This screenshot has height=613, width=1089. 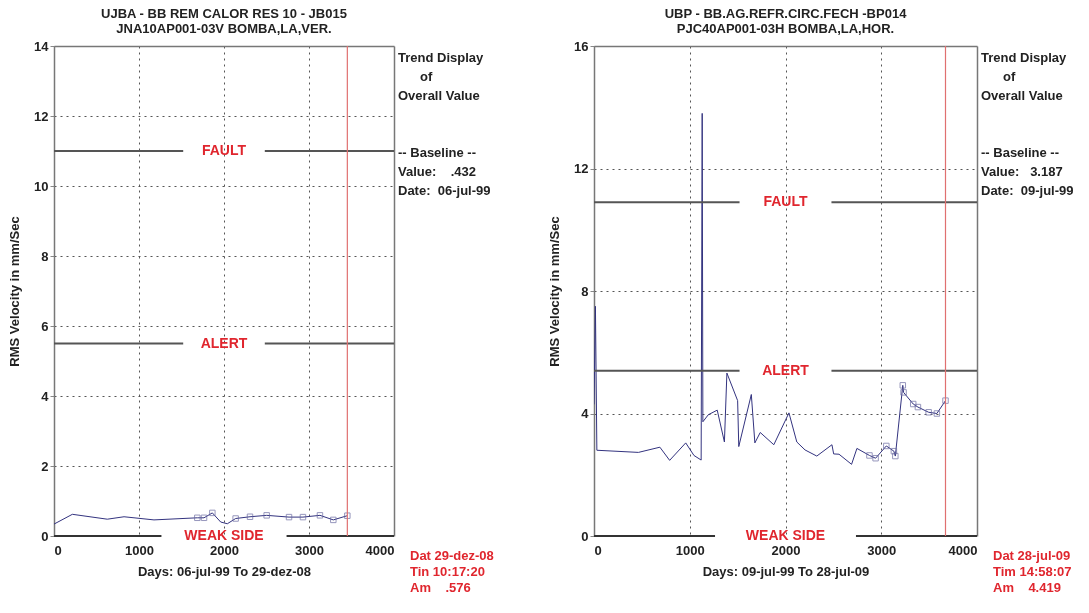 What do you see at coordinates (45, 466) in the screenshot?
I see `y-tick-label: 2` at bounding box center [45, 466].